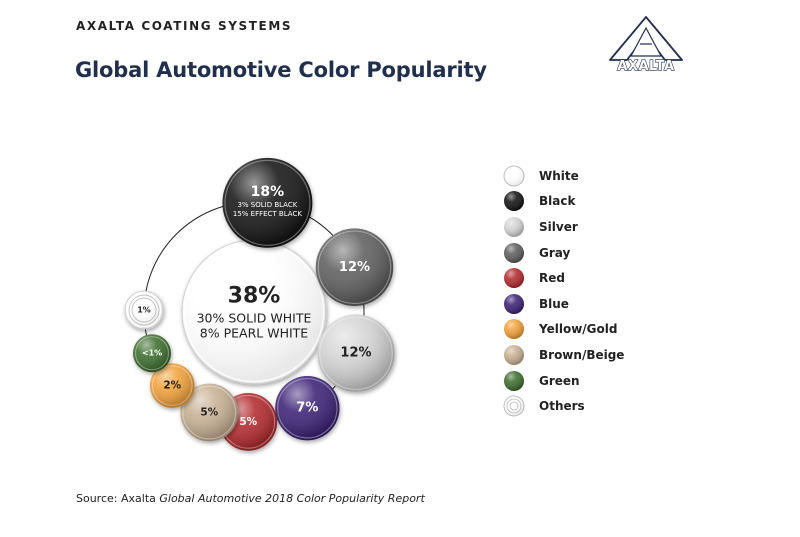 This screenshot has height=537, width=800. I want to click on legend-label: Others, so click(562, 406).